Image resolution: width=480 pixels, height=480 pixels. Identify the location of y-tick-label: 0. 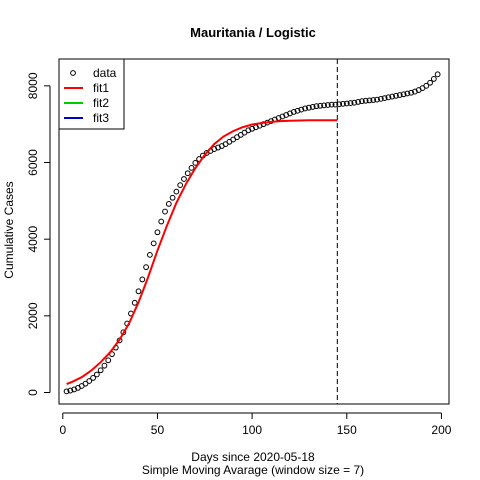
(33, 392).